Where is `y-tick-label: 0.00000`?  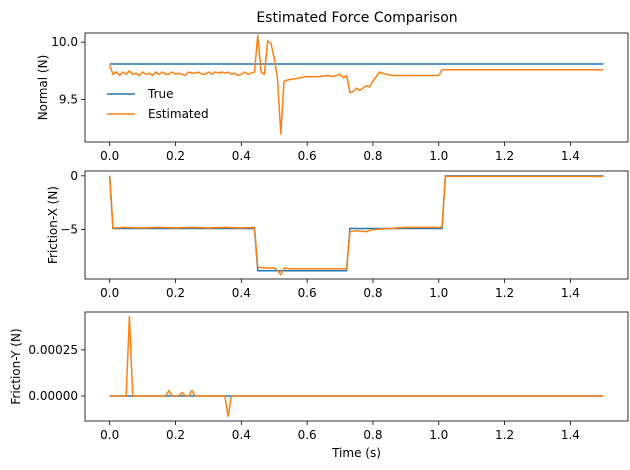 y-tick-label: 0.00000 is located at coordinates (53, 396).